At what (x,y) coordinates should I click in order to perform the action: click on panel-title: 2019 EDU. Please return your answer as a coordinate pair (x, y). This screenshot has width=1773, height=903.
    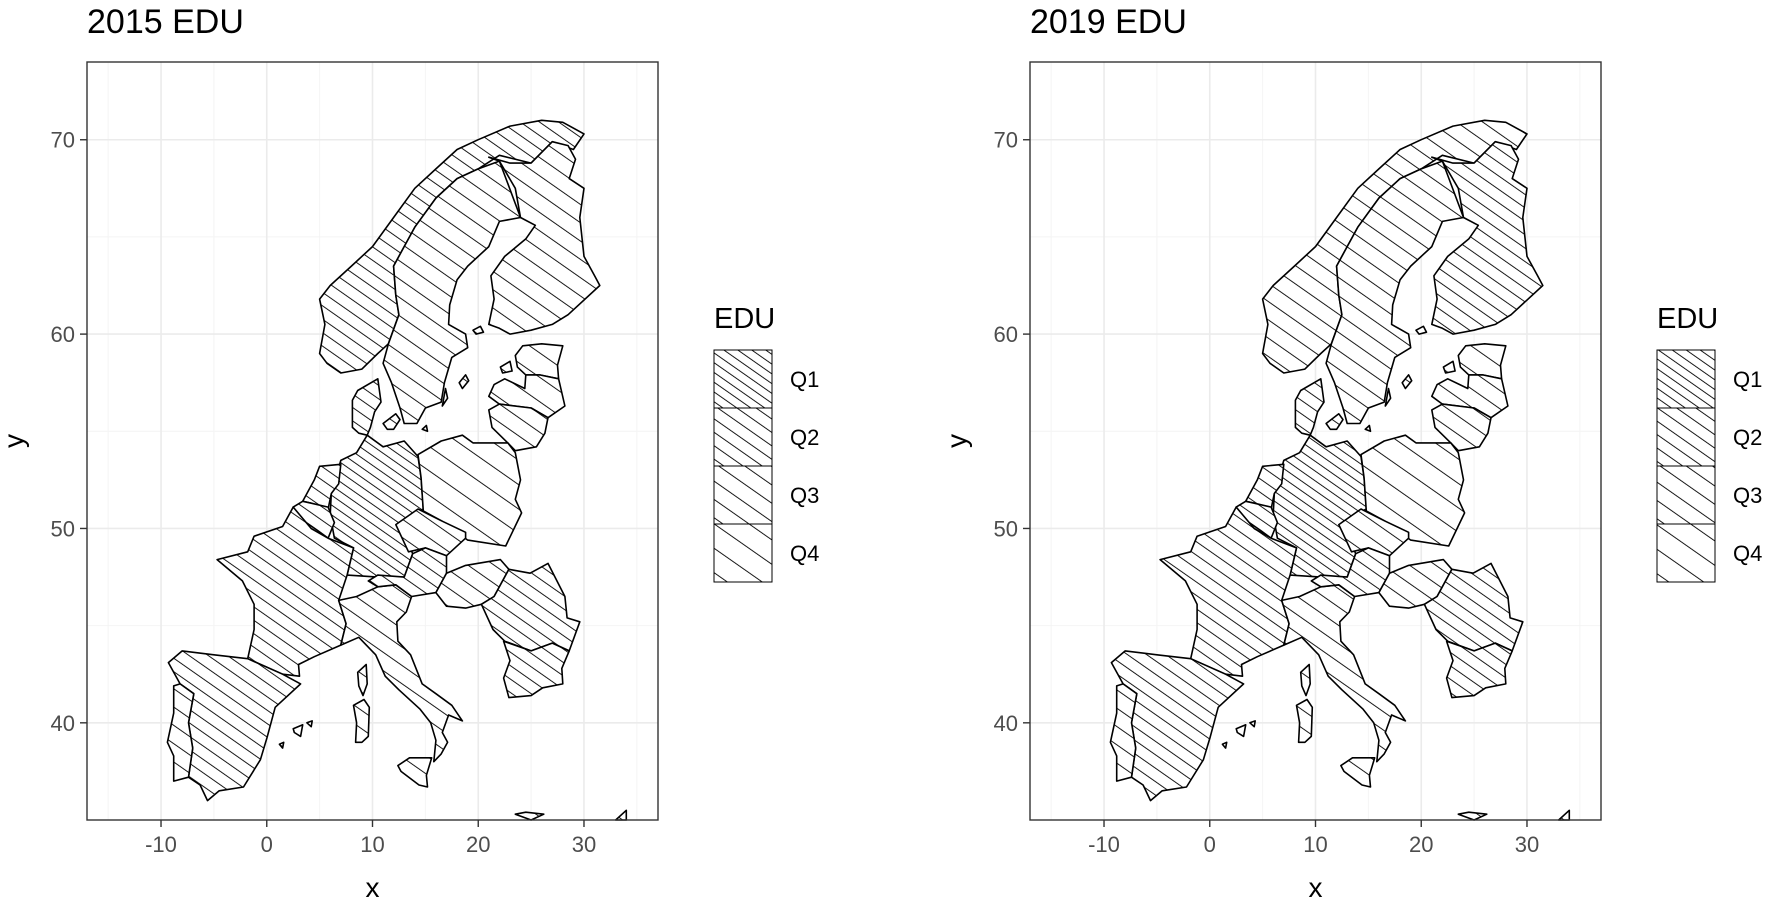
    Looking at the image, I should click on (1108, 22).